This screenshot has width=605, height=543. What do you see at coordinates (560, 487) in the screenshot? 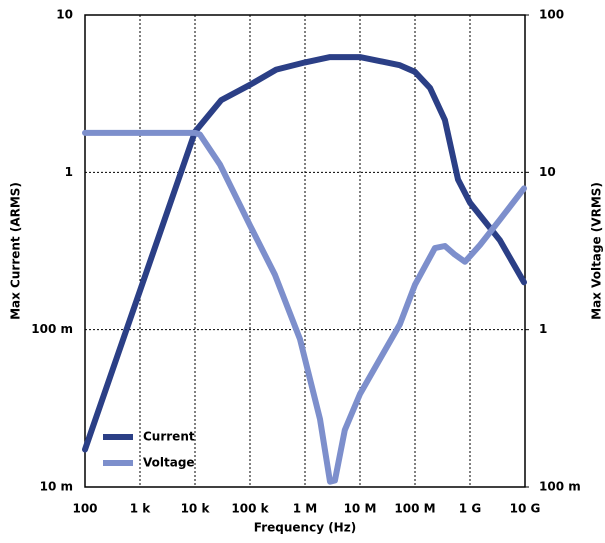
I see `y2-tick-label: 100 m` at bounding box center [560, 487].